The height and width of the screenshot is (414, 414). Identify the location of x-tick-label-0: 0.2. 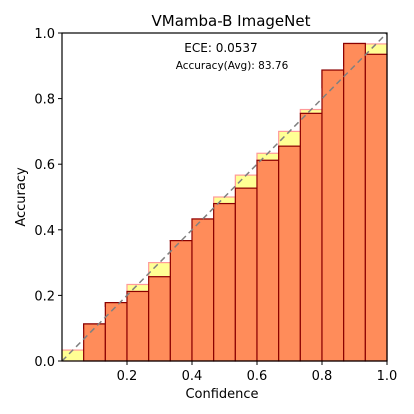
(127, 376).